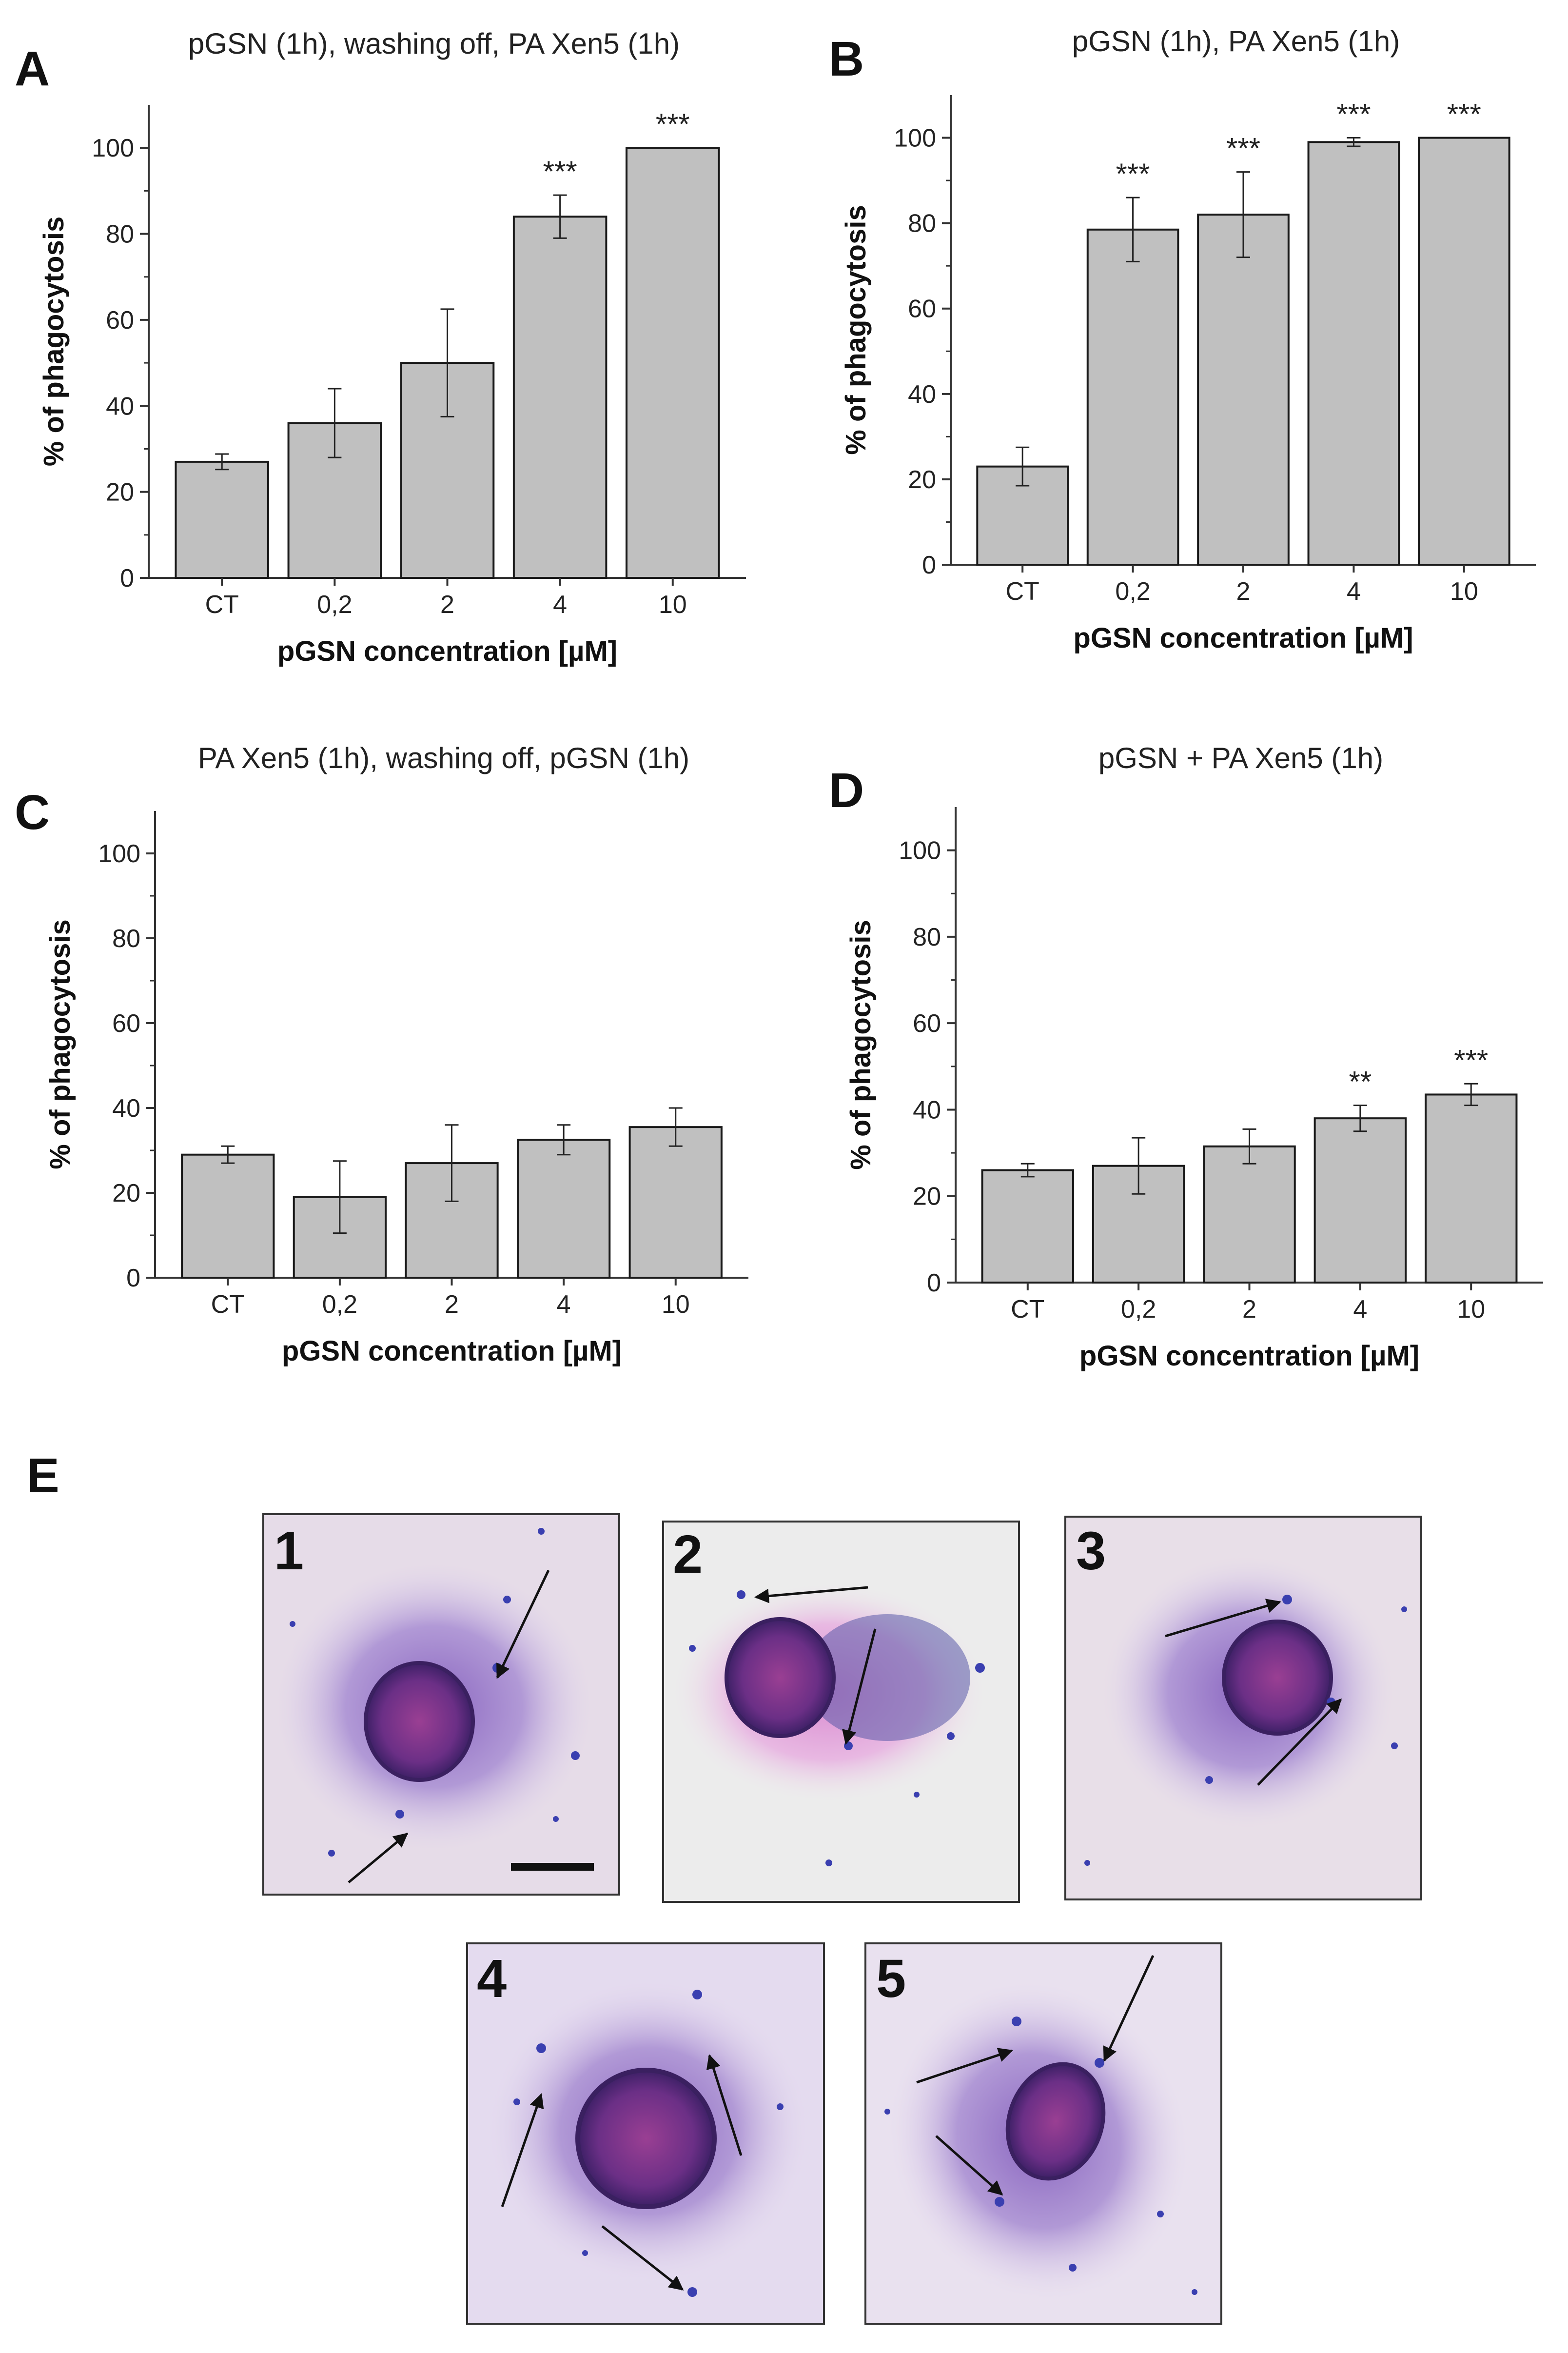 The image size is (1568, 2353). Describe the element at coordinates (922, 394) in the screenshot. I see `y-tick-label-b: 40` at that location.